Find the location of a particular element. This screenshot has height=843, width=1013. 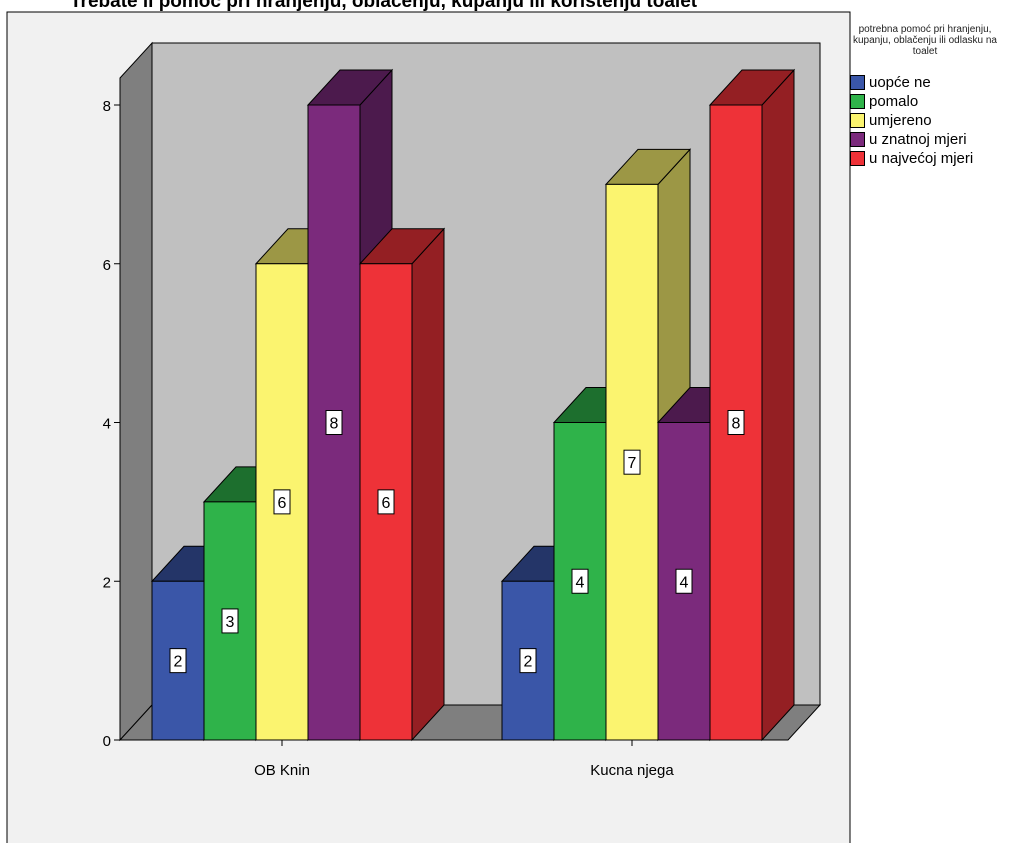

legend-item: u najvećoj mjeri is located at coordinates (931, 158).